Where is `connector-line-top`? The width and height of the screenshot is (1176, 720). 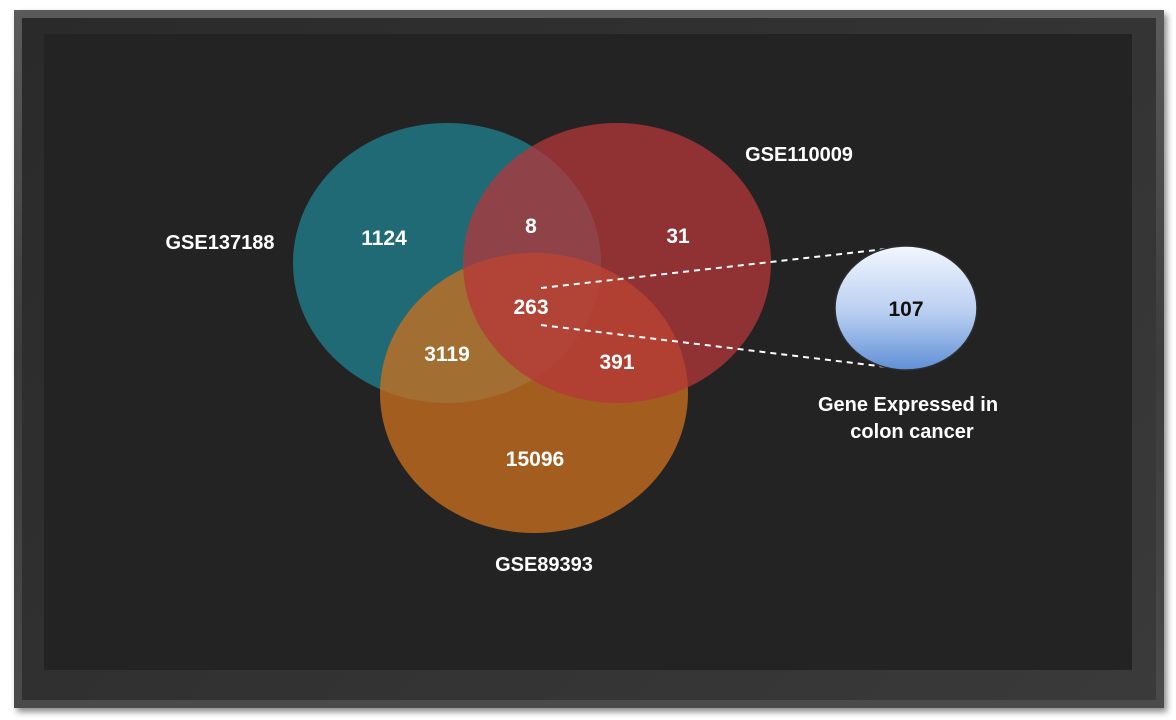 connector-line-top is located at coordinates (722, 267).